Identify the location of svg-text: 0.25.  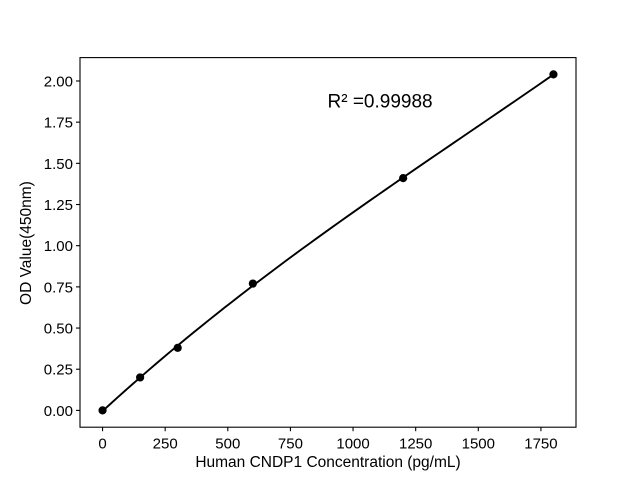
(58, 370).